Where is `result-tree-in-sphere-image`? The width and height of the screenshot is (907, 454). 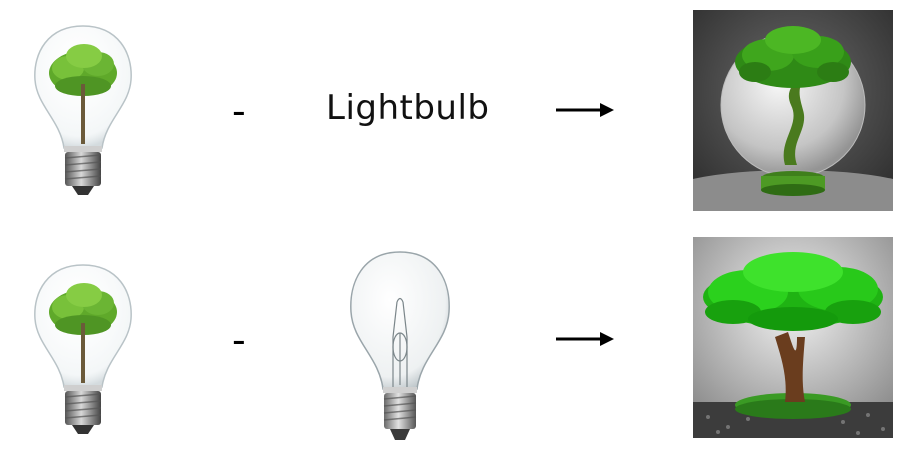
result-tree-in-sphere-image is located at coordinates (793, 110).